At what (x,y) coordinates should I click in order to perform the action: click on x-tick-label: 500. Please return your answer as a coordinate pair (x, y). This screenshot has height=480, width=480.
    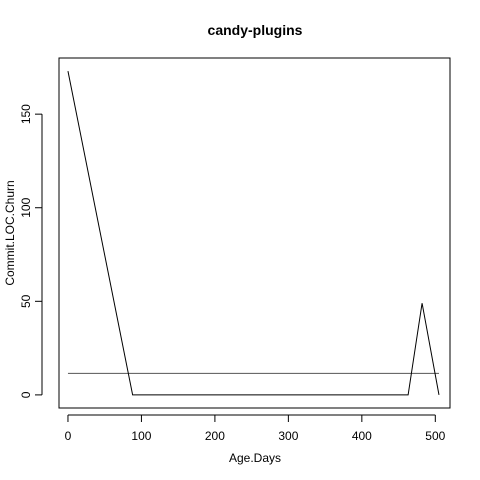
    Looking at the image, I should click on (435, 436).